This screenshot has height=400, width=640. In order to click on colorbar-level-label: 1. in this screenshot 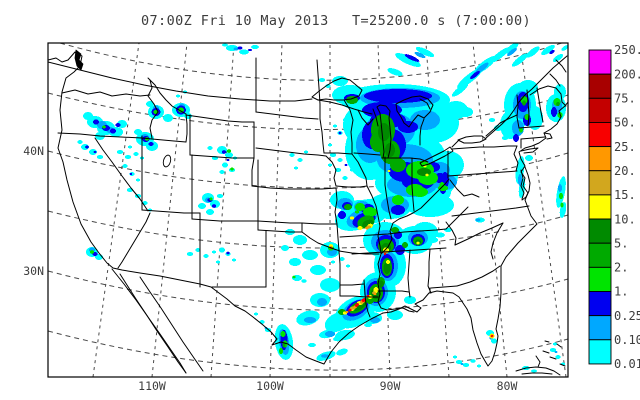, I will do `click(621, 292)`.